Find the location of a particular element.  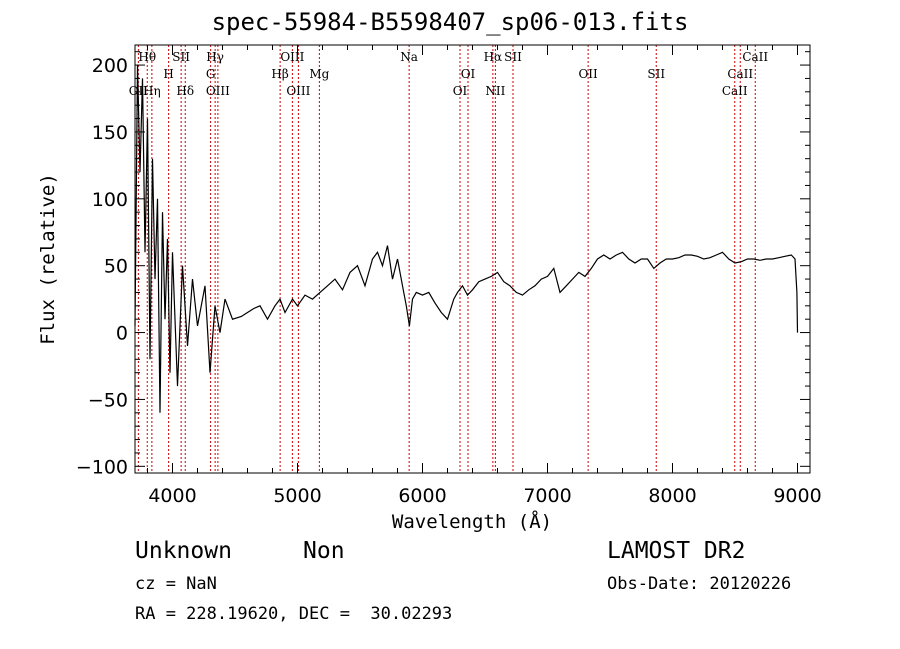

y-axis-label: Flux (relative) is located at coordinates (48, 259).